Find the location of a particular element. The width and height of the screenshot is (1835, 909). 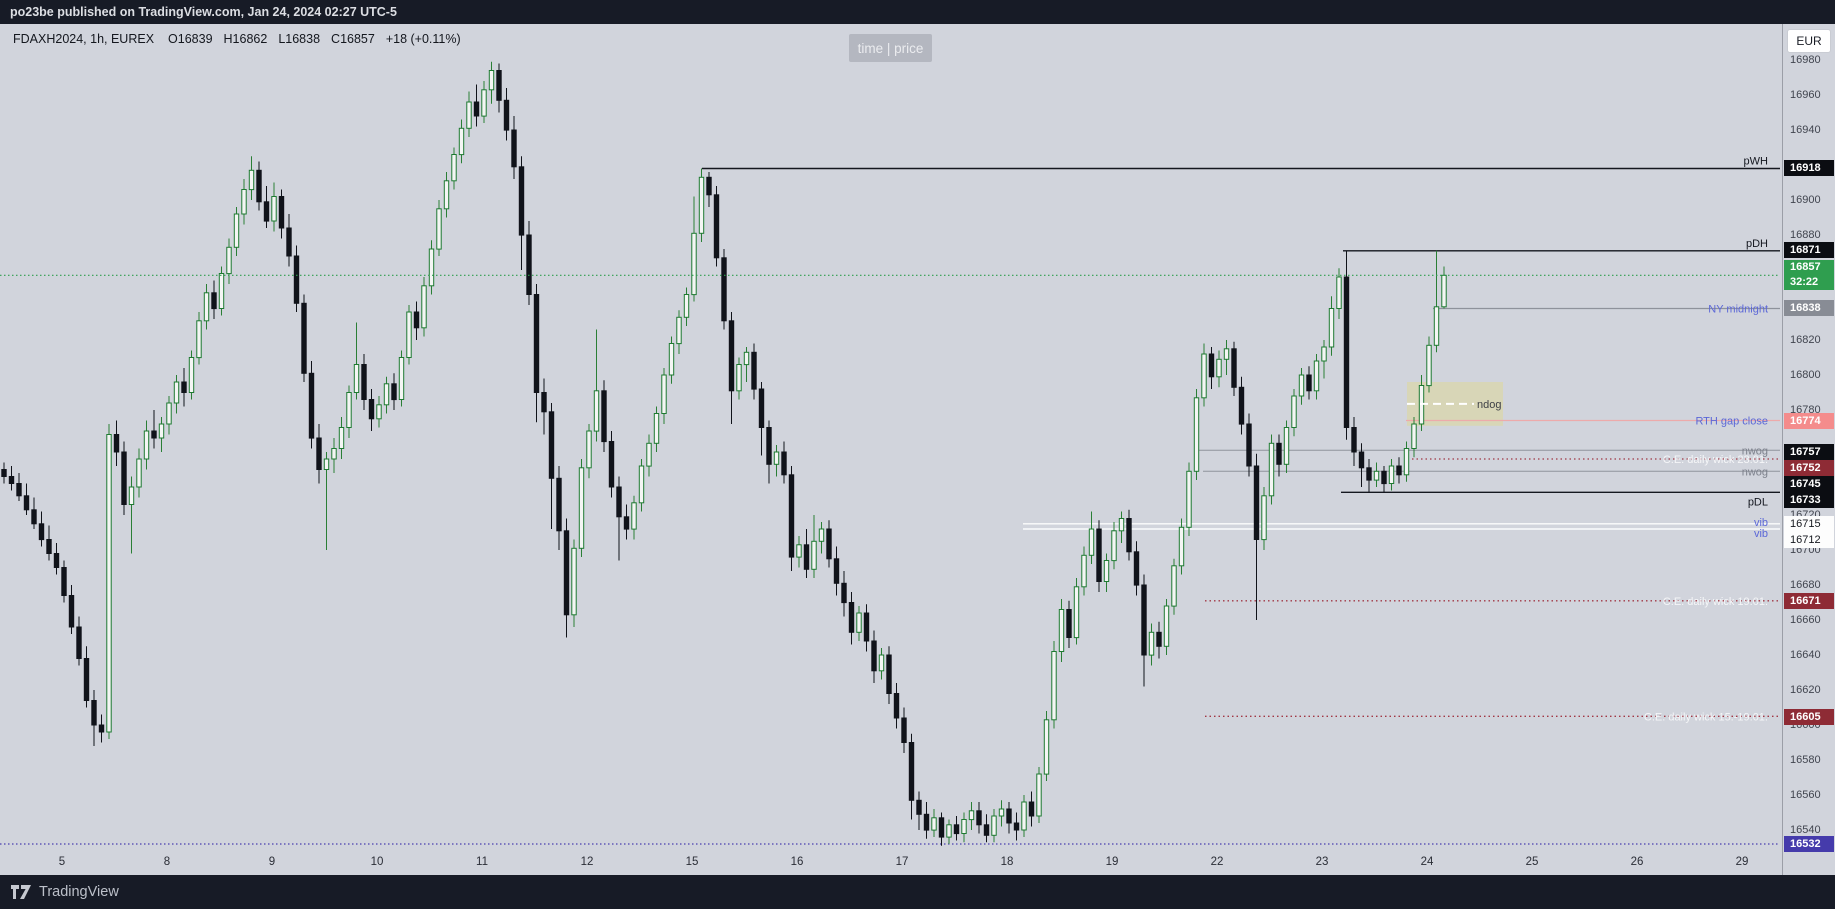

time-label-12: 12 is located at coordinates (587, 862).